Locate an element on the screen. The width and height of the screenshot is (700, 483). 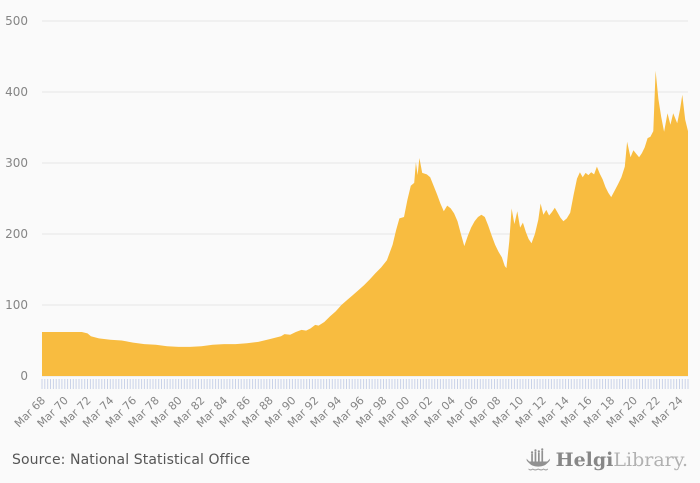
y-axis-labels: 0 100 200 300 400 500 is located at coordinates (16, 198).